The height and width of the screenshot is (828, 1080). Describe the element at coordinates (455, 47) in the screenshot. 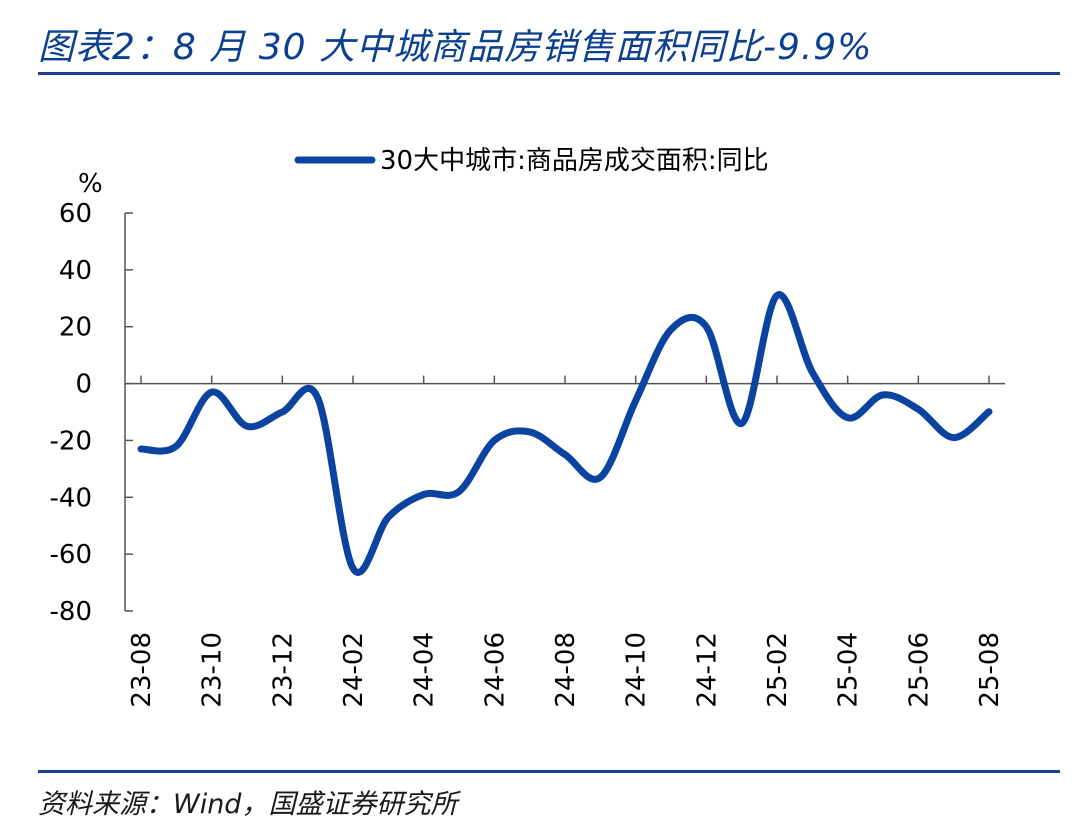

I see `chart-title: 图表2：8 月 30 大中城商品房销售面积同比-9.9%` at that location.